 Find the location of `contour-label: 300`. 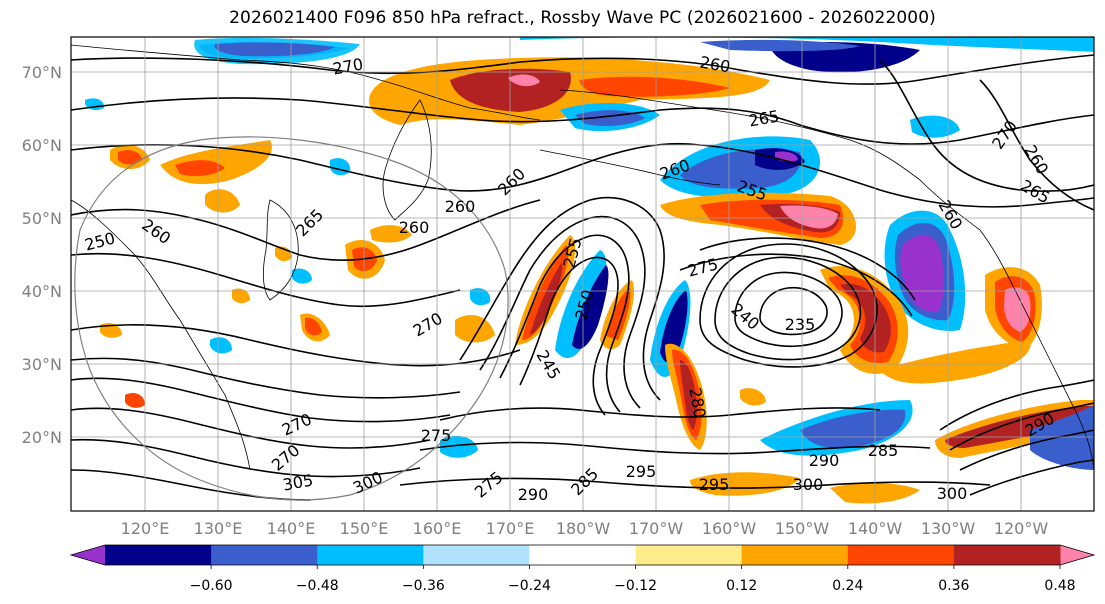

contour-label: 300 is located at coordinates (952, 493).